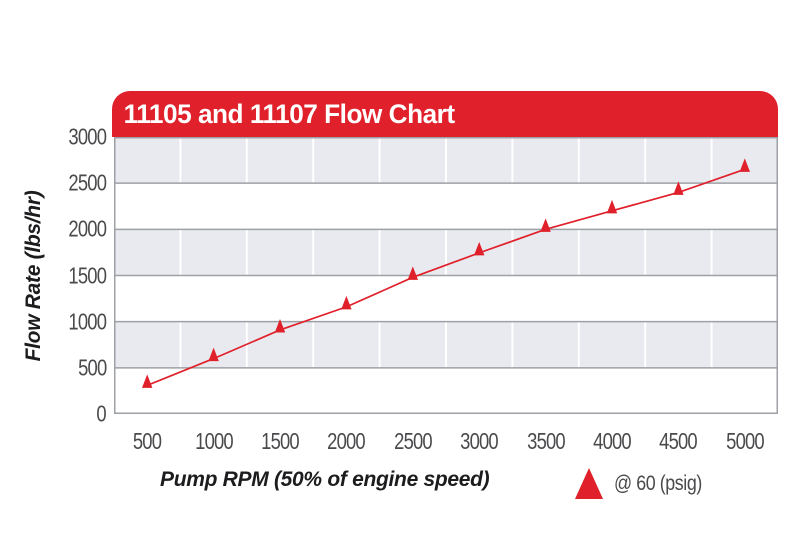 This screenshot has height=554, width=800. I want to click on chart-title-banner: 11105 and 11107 Flow Chart, so click(445, 114).